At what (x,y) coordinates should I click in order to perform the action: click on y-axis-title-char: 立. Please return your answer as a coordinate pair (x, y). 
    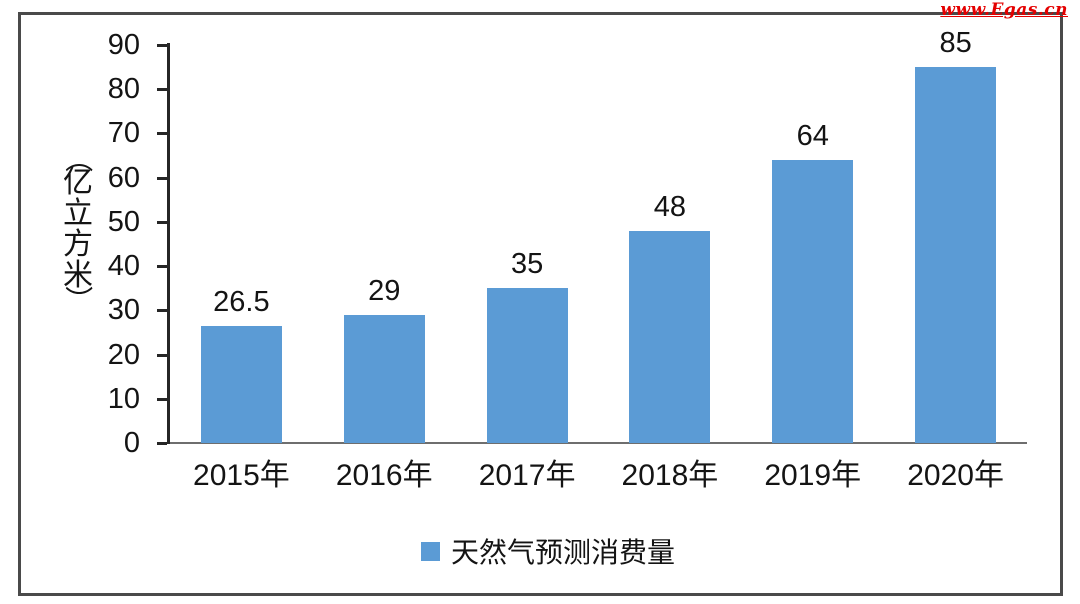
    Looking at the image, I should click on (78, 213).